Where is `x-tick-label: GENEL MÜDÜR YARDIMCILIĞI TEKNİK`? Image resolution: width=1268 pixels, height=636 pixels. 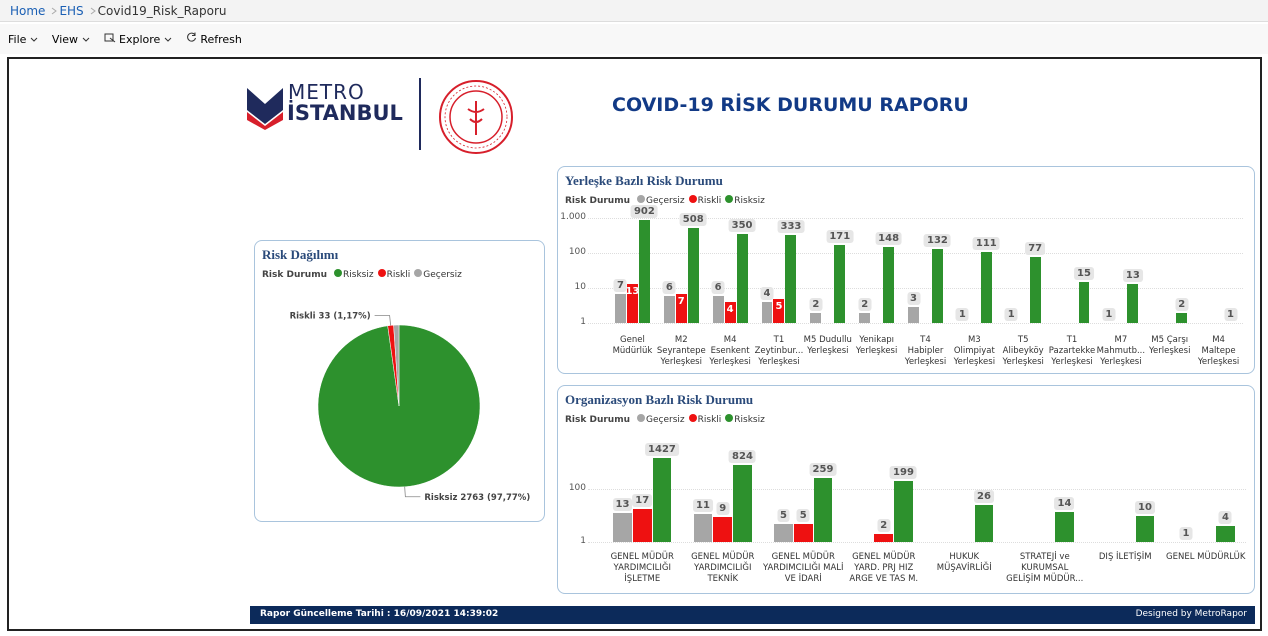
x-tick-label: GENEL MÜDÜR YARDIMCILIĞI TEKNİK is located at coordinates (723, 568).